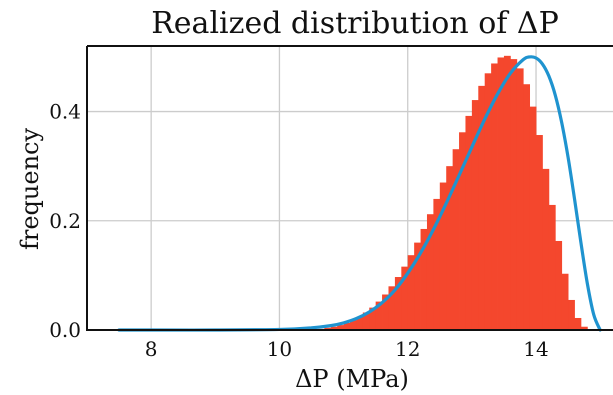  What do you see at coordinates (65, 330) in the screenshot?
I see `y-tick-label: 0.0` at bounding box center [65, 330].